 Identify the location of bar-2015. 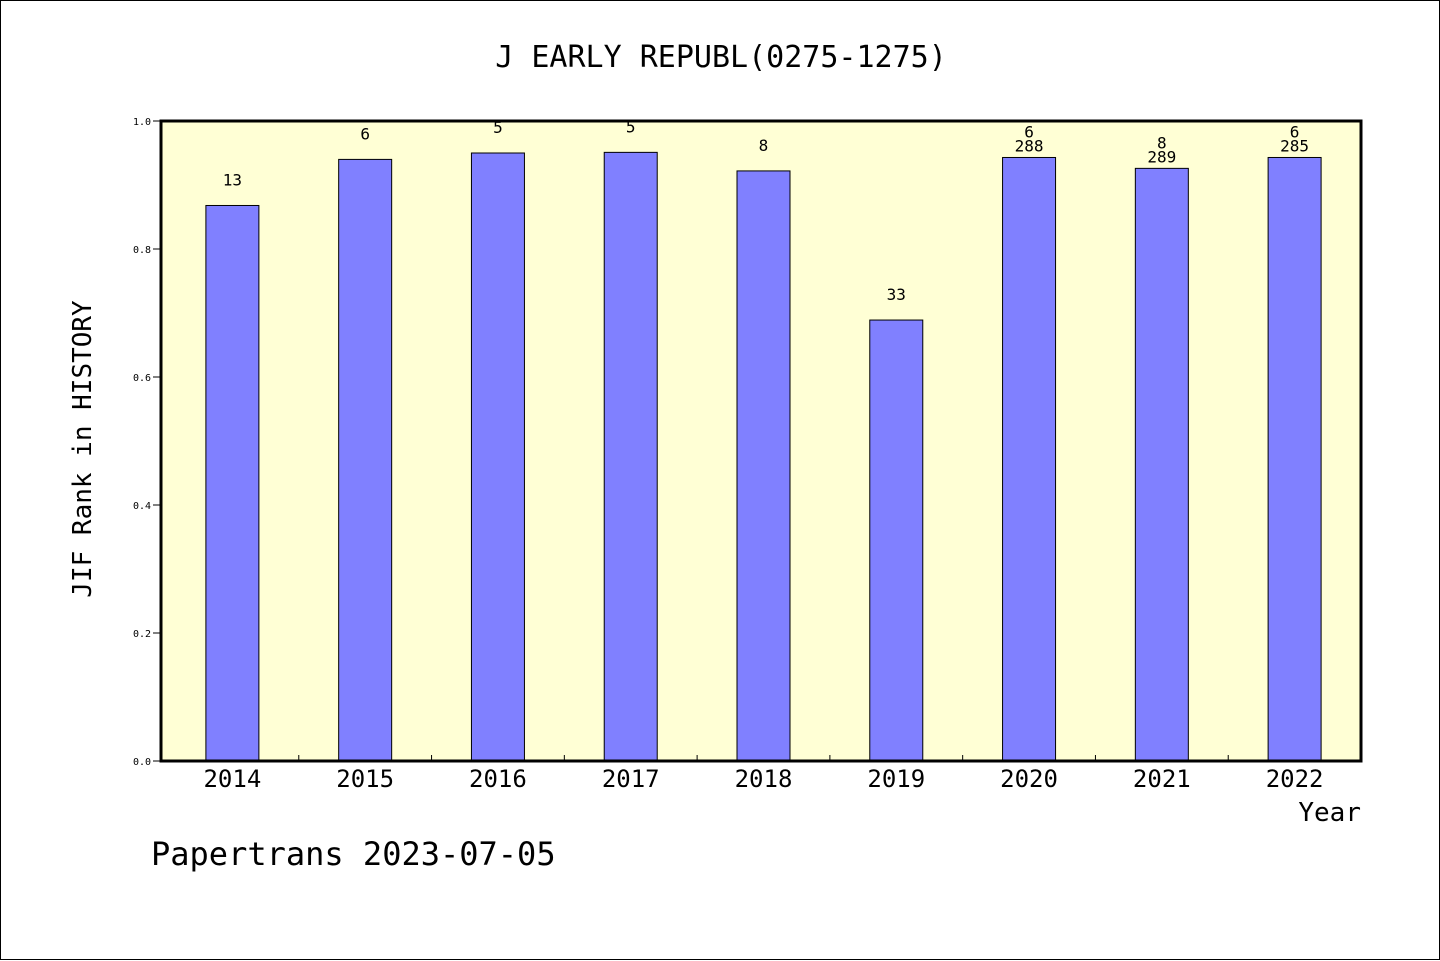
(365, 460).